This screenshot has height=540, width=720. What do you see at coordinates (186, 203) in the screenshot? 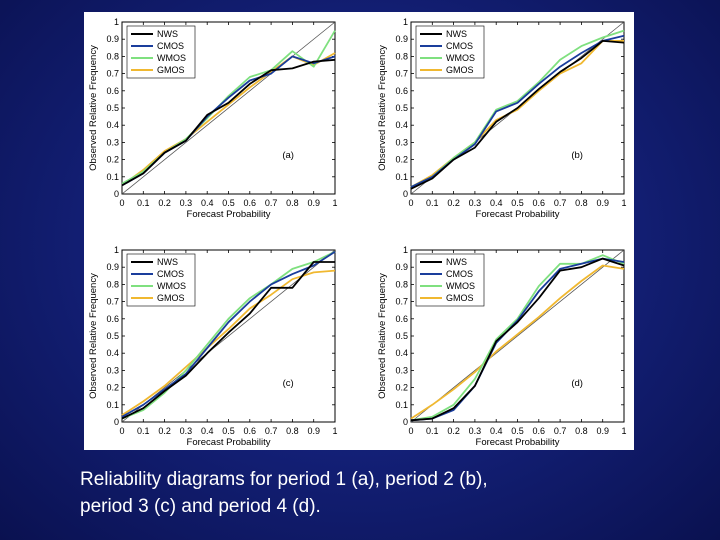
I see `x-tick-label: 0.3` at bounding box center [186, 203].